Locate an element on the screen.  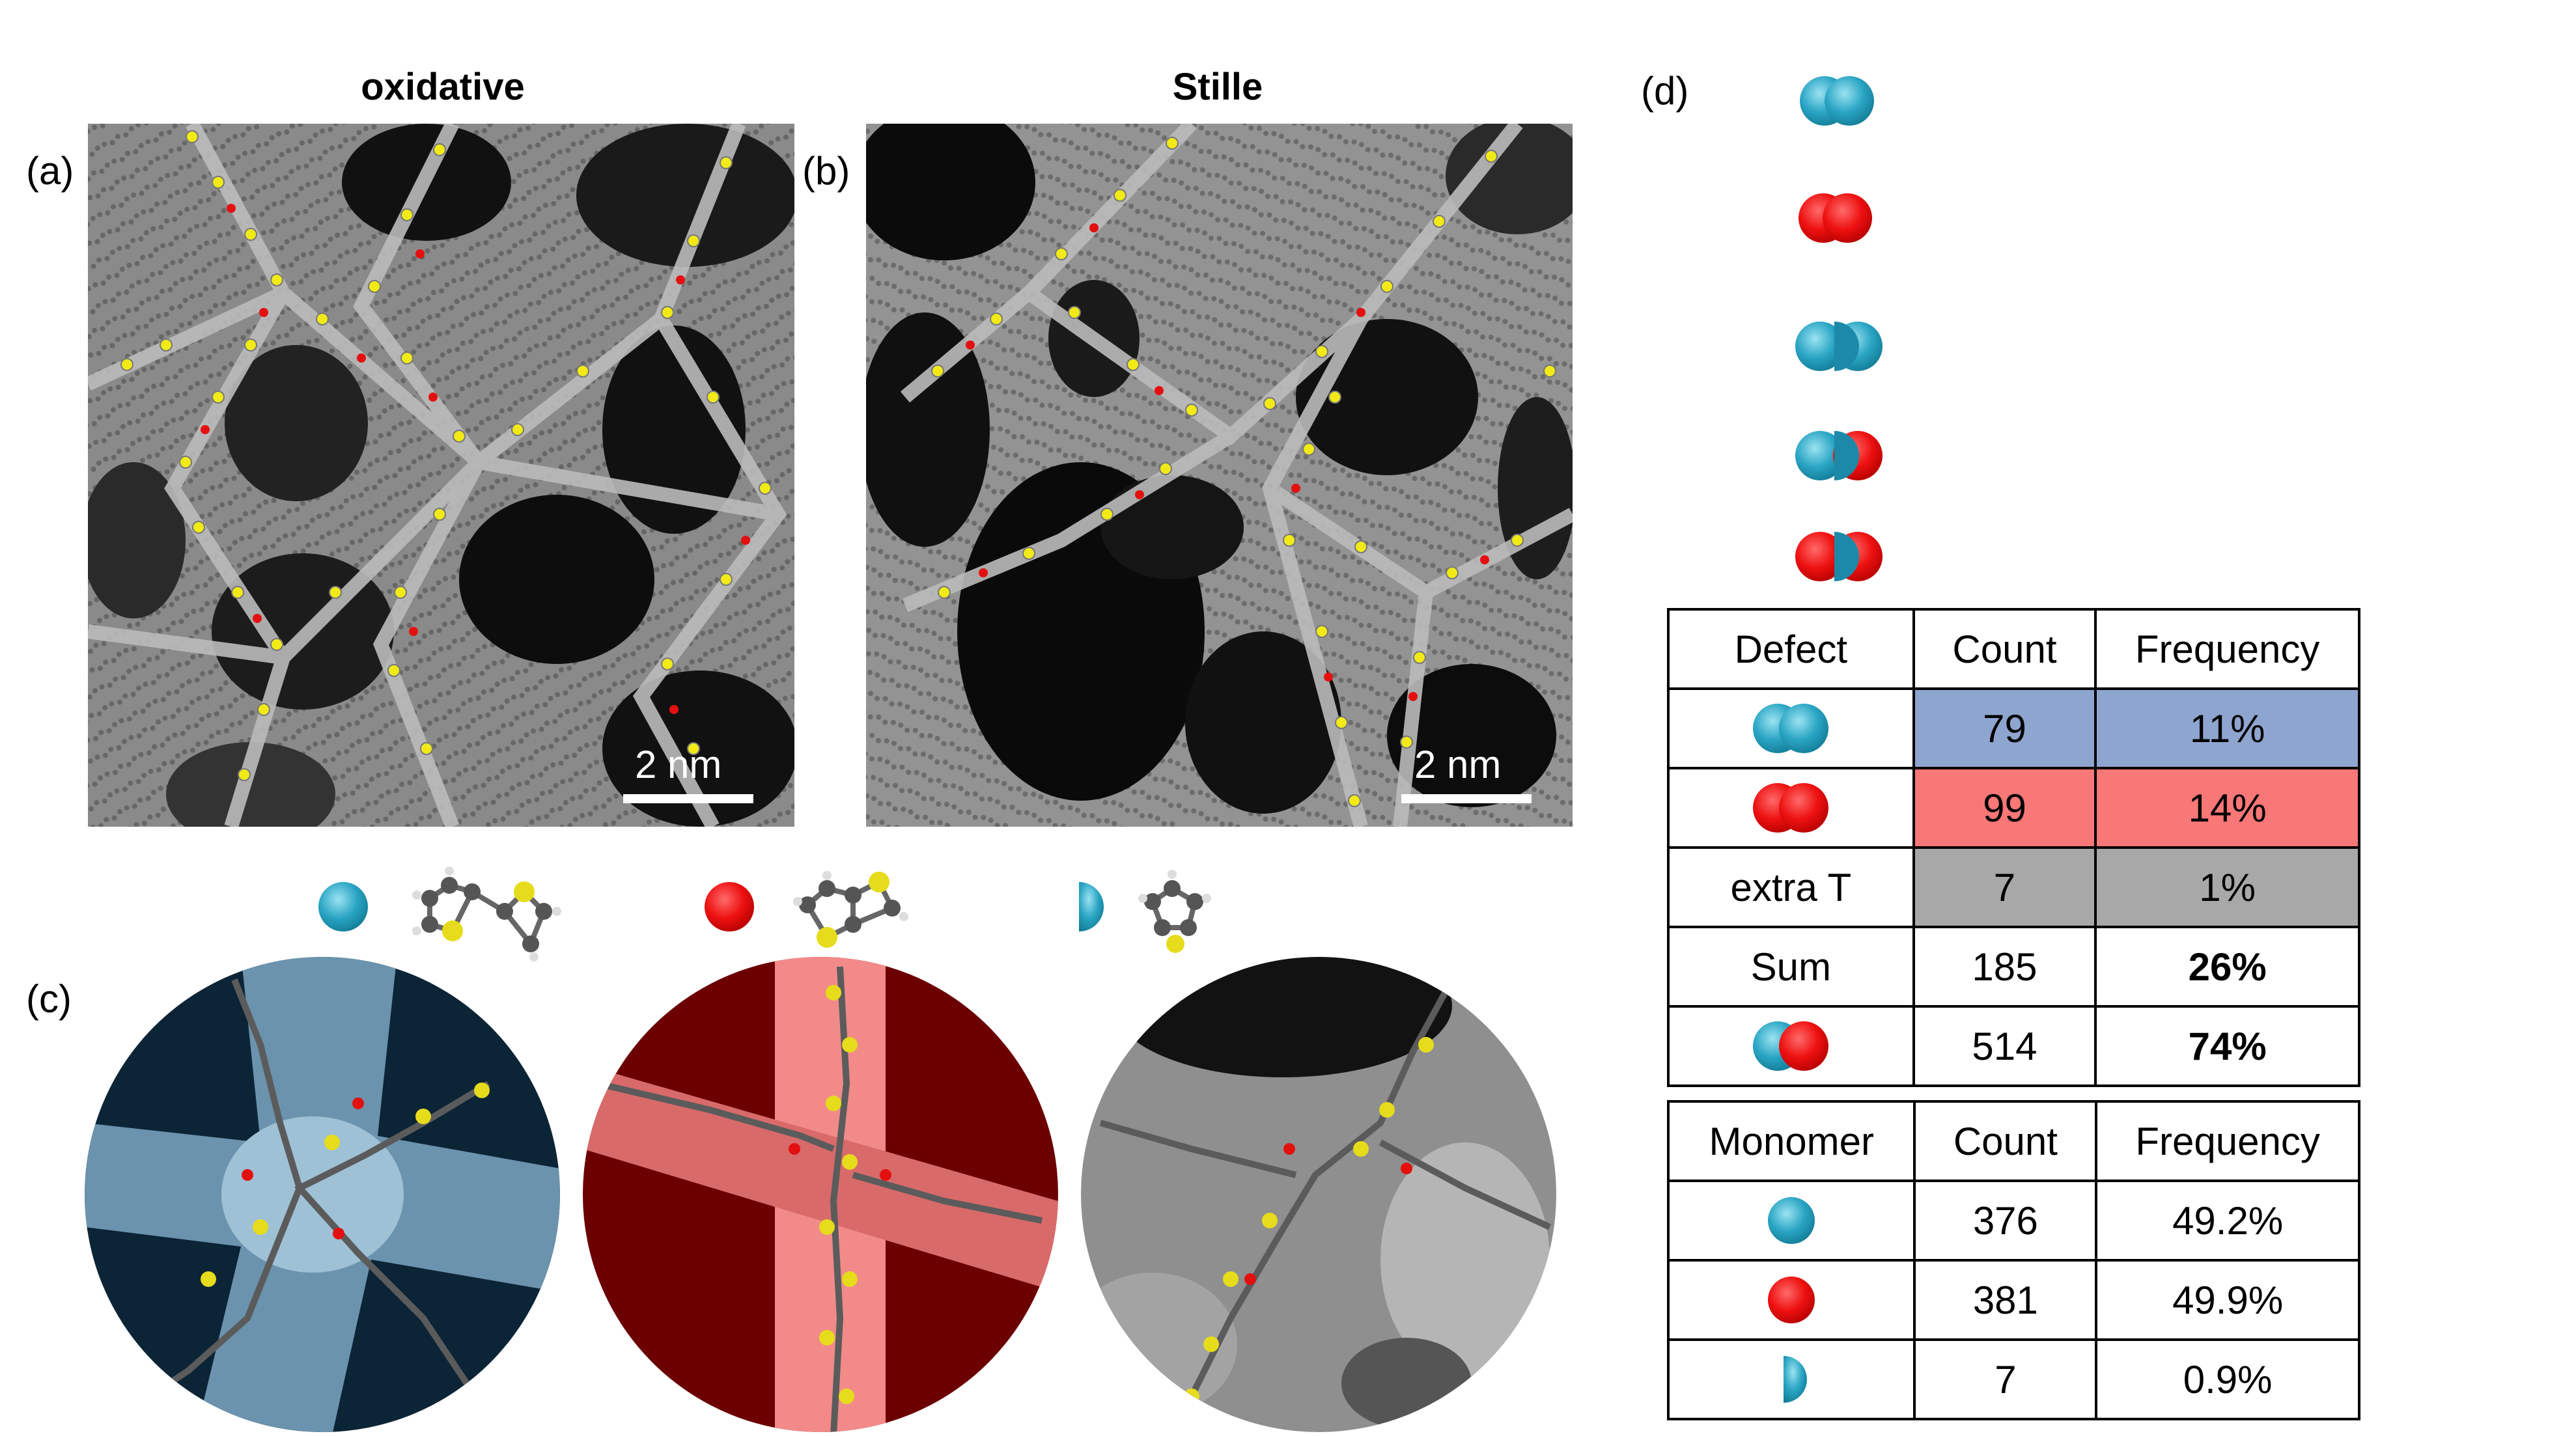
count-cell: 79 is located at coordinates (2005, 728).